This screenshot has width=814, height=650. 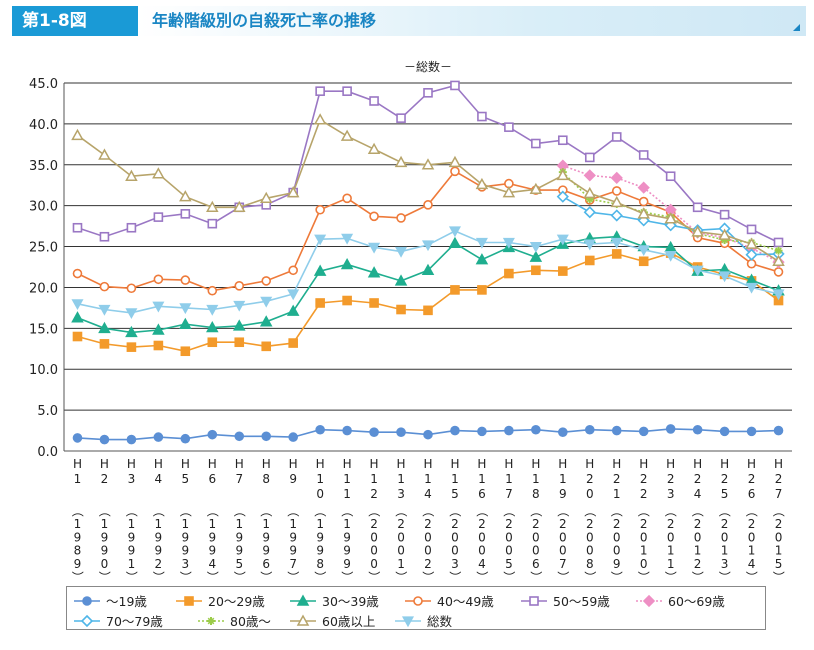 I want to click on x-tick-year-label: 7, so click(x=563, y=564).